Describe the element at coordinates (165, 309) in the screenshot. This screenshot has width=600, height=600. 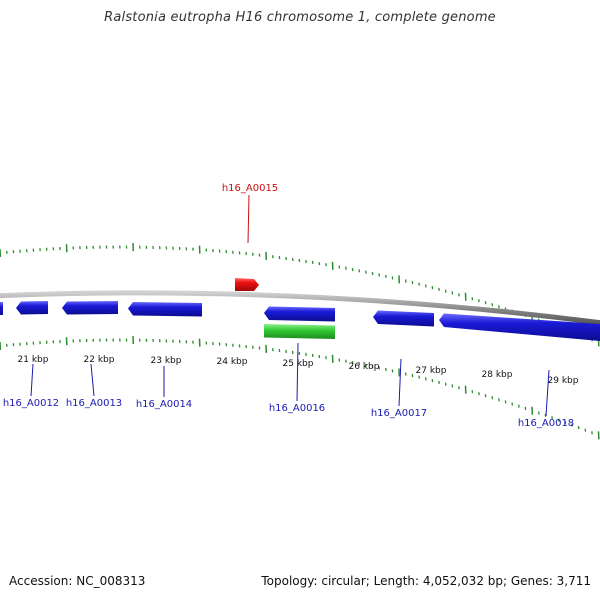
I see `gene-arrow-h16_A0014` at that location.